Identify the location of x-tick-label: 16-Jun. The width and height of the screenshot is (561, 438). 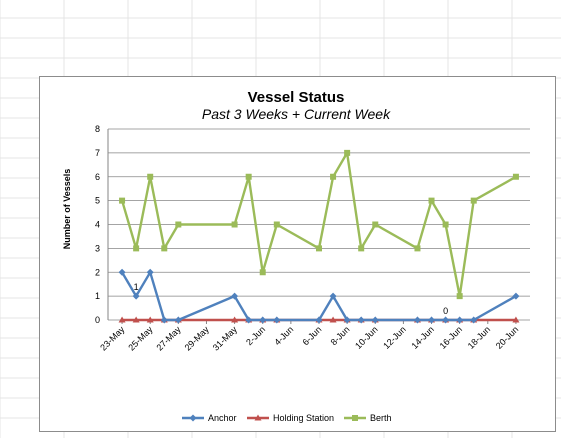
(451, 337).